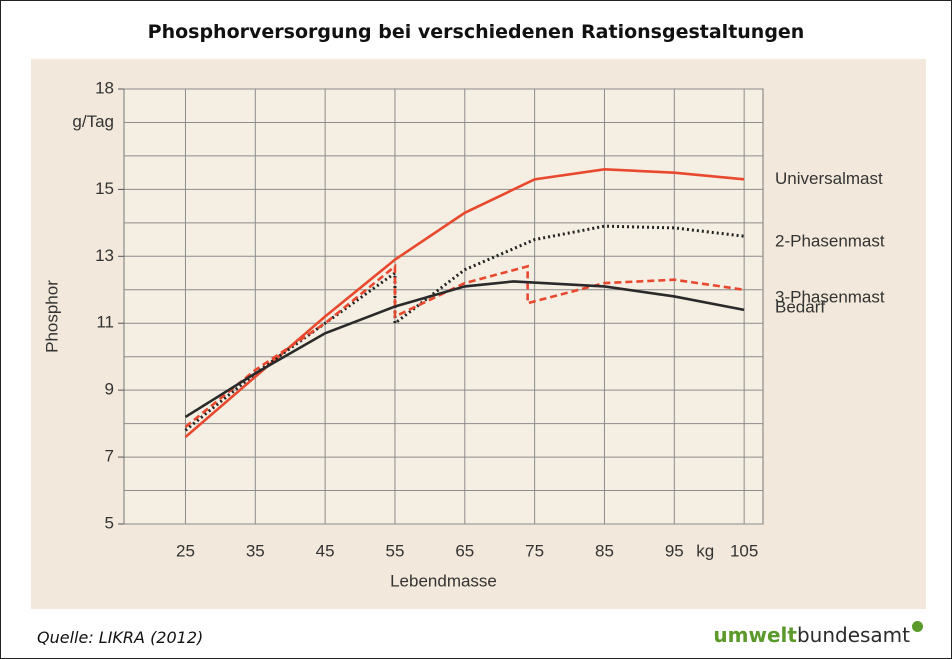  Describe the element at coordinates (93, 121) in the screenshot. I see `y-unit: g/Tag` at that location.